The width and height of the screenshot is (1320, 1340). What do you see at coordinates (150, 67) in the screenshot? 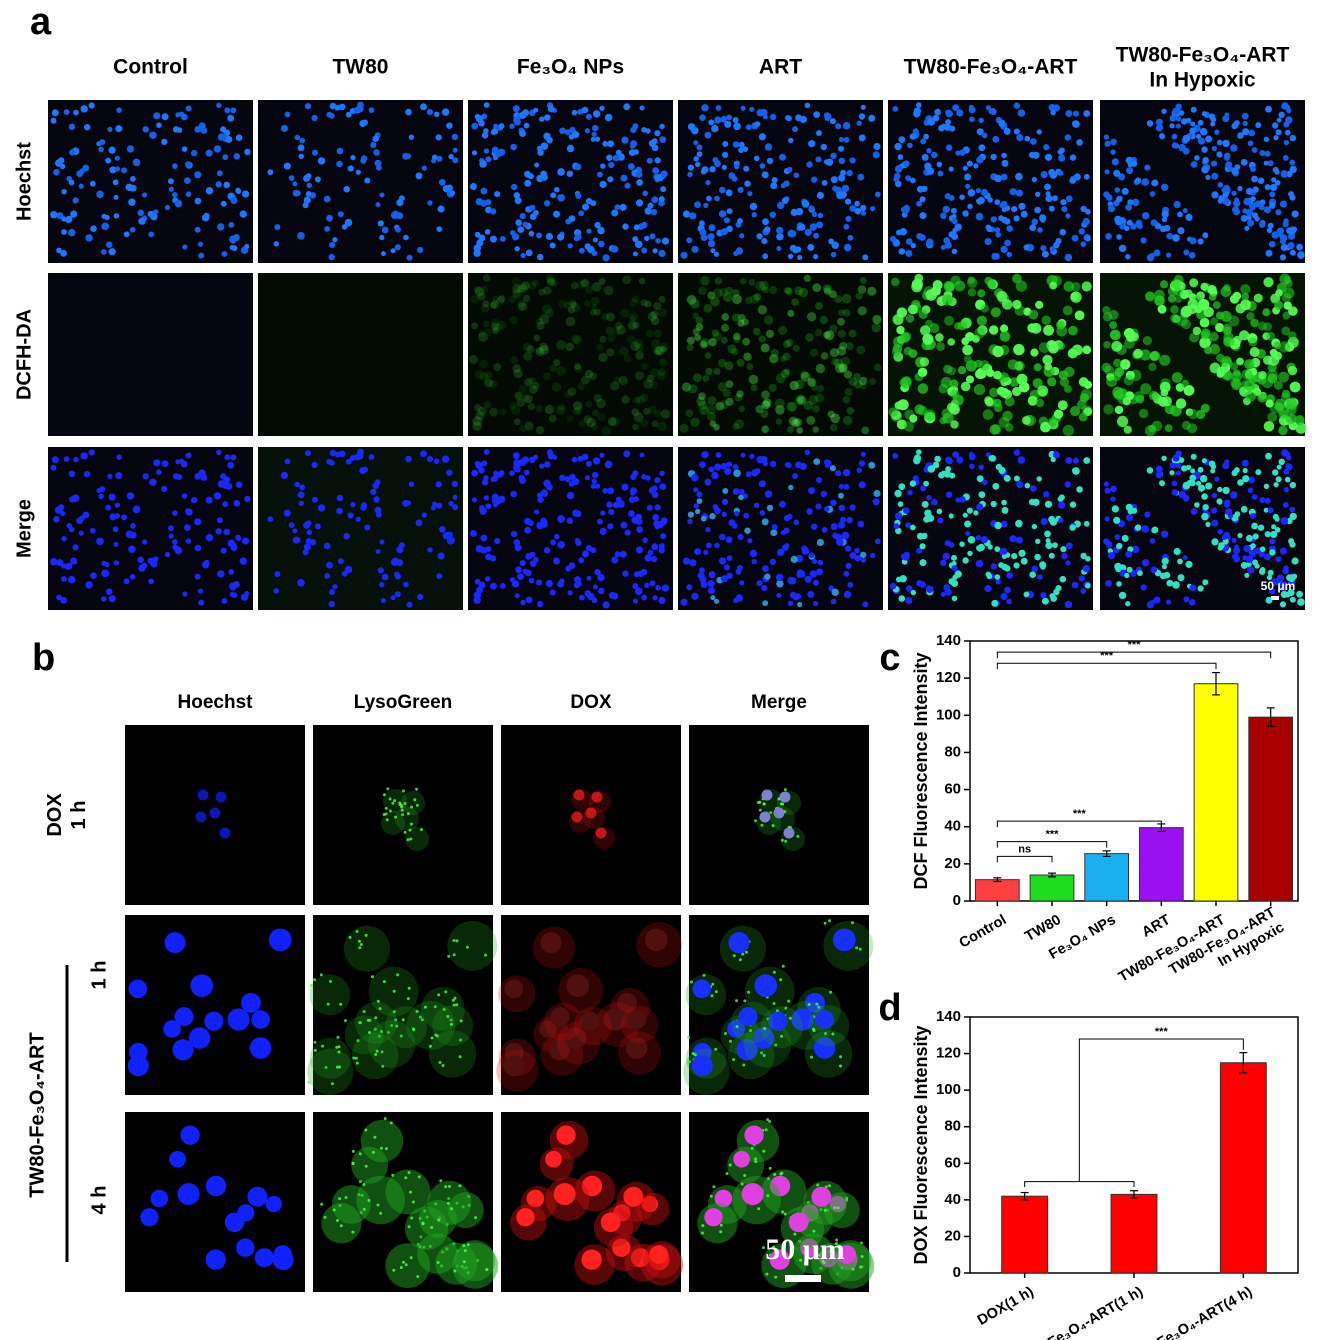
I see `column-header: Control` at bounding box center [150, 67].